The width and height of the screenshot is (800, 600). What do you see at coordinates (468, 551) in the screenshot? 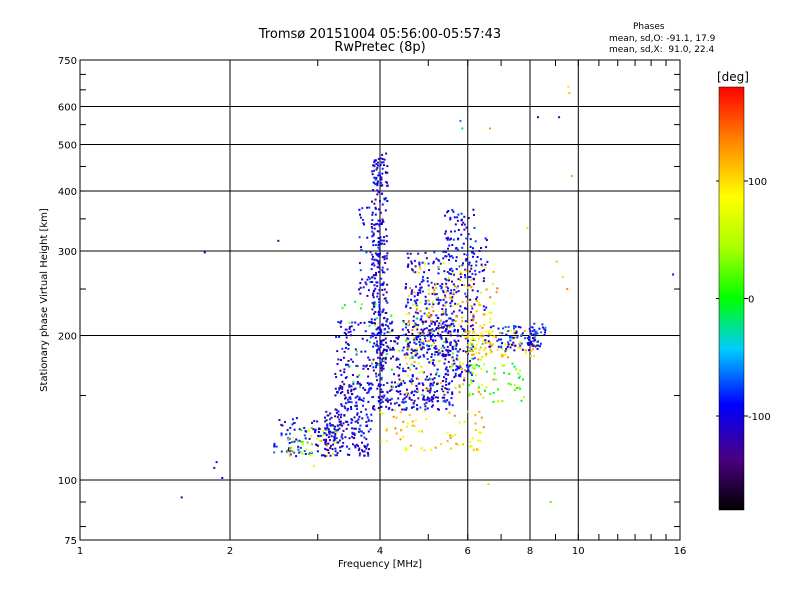
I see `x-tick-label: 6` at bounding box center [468, 551].